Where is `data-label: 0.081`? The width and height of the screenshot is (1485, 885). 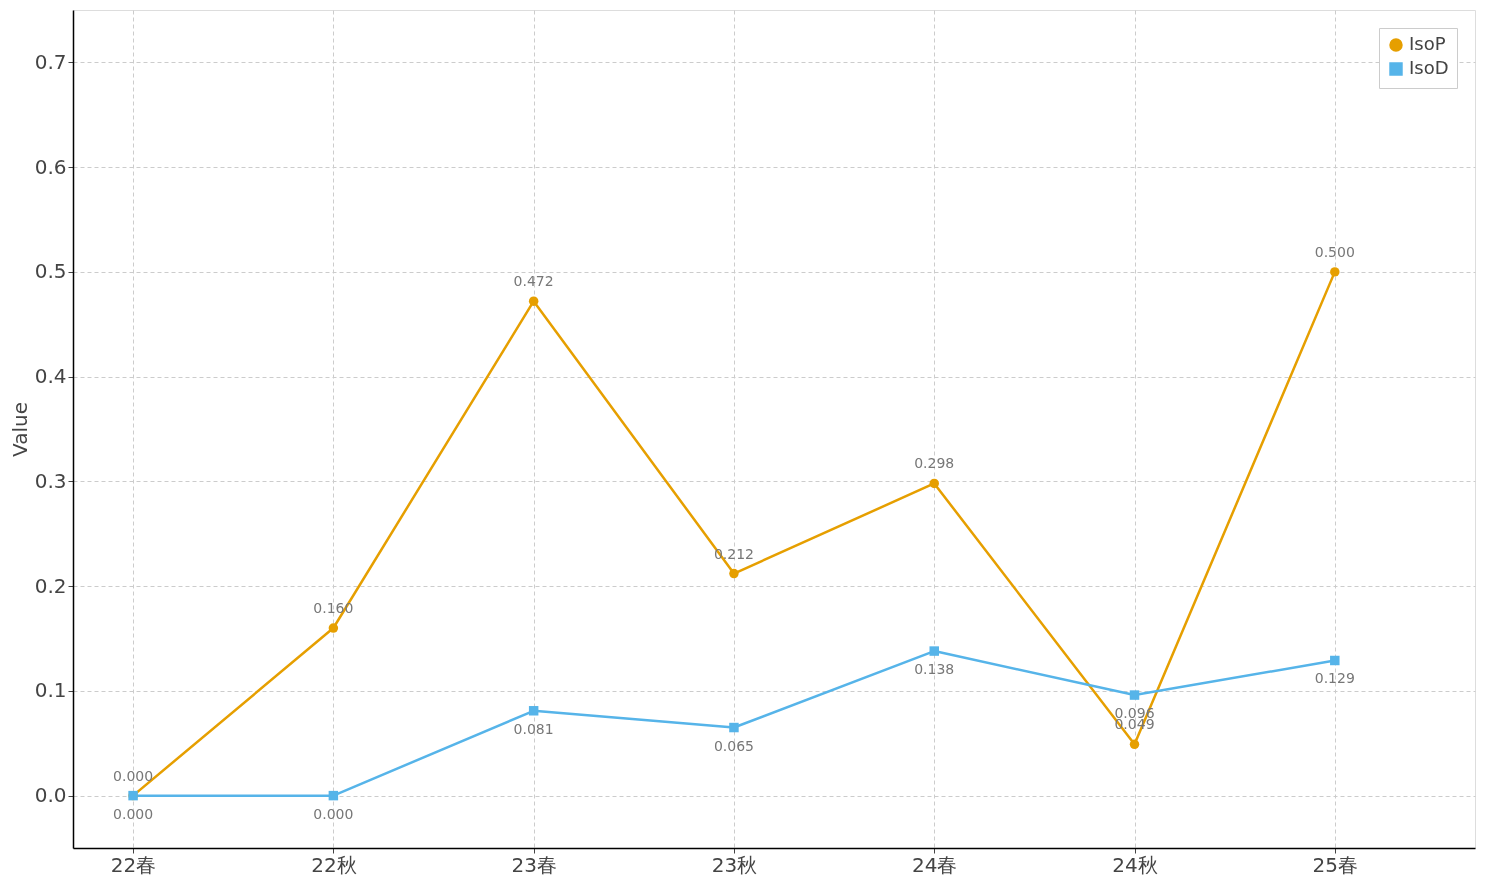
data-label: 0.081 is located at coordinates (533, 728).